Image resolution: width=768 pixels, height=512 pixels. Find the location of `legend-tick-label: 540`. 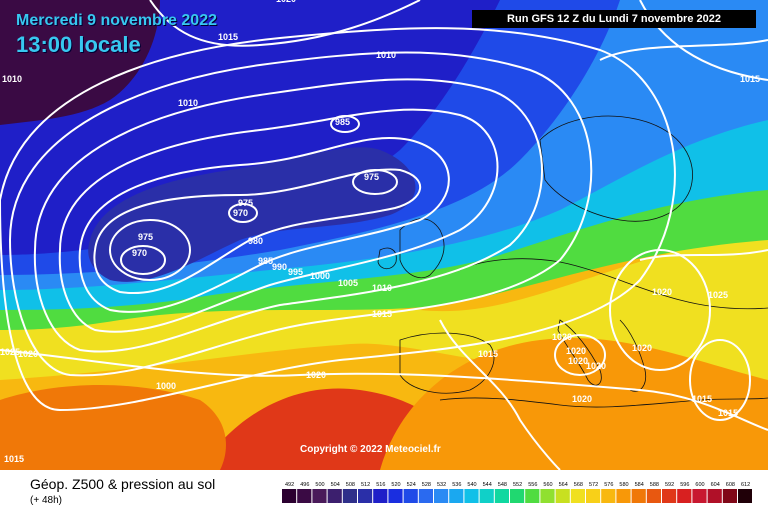

legend-tick-label: 540 is located at coordinates (471, 485).